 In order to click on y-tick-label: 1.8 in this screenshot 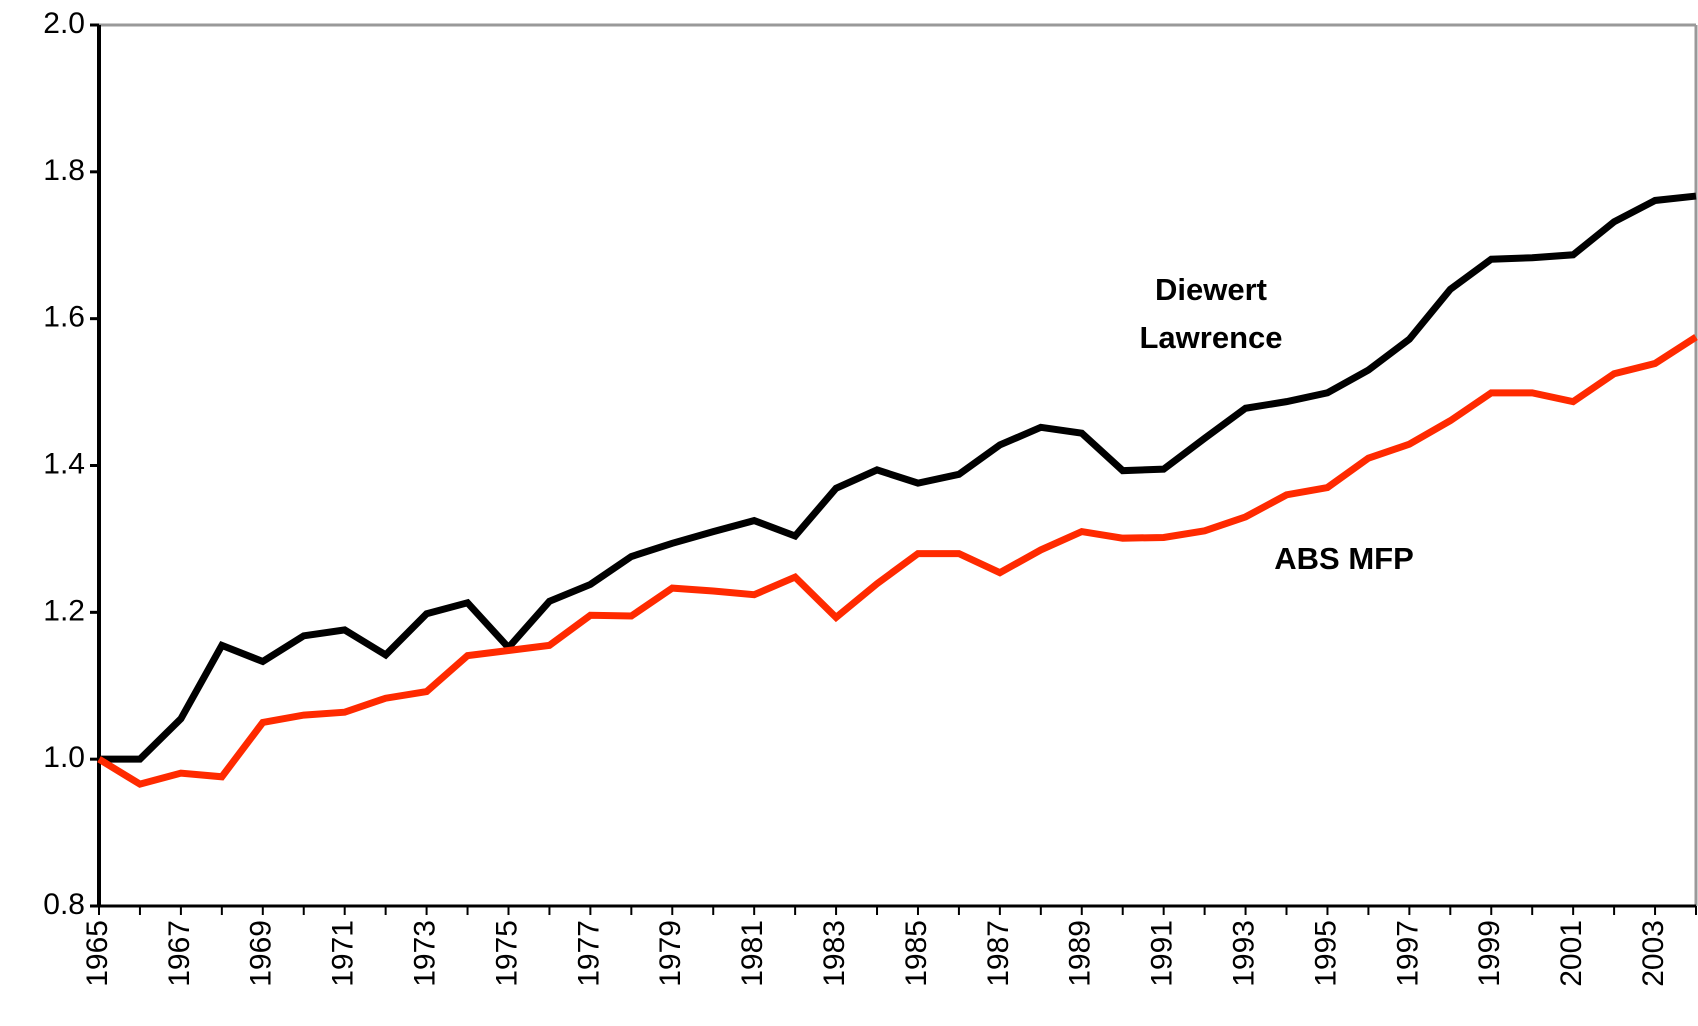, I will do `click(64, 170)`.